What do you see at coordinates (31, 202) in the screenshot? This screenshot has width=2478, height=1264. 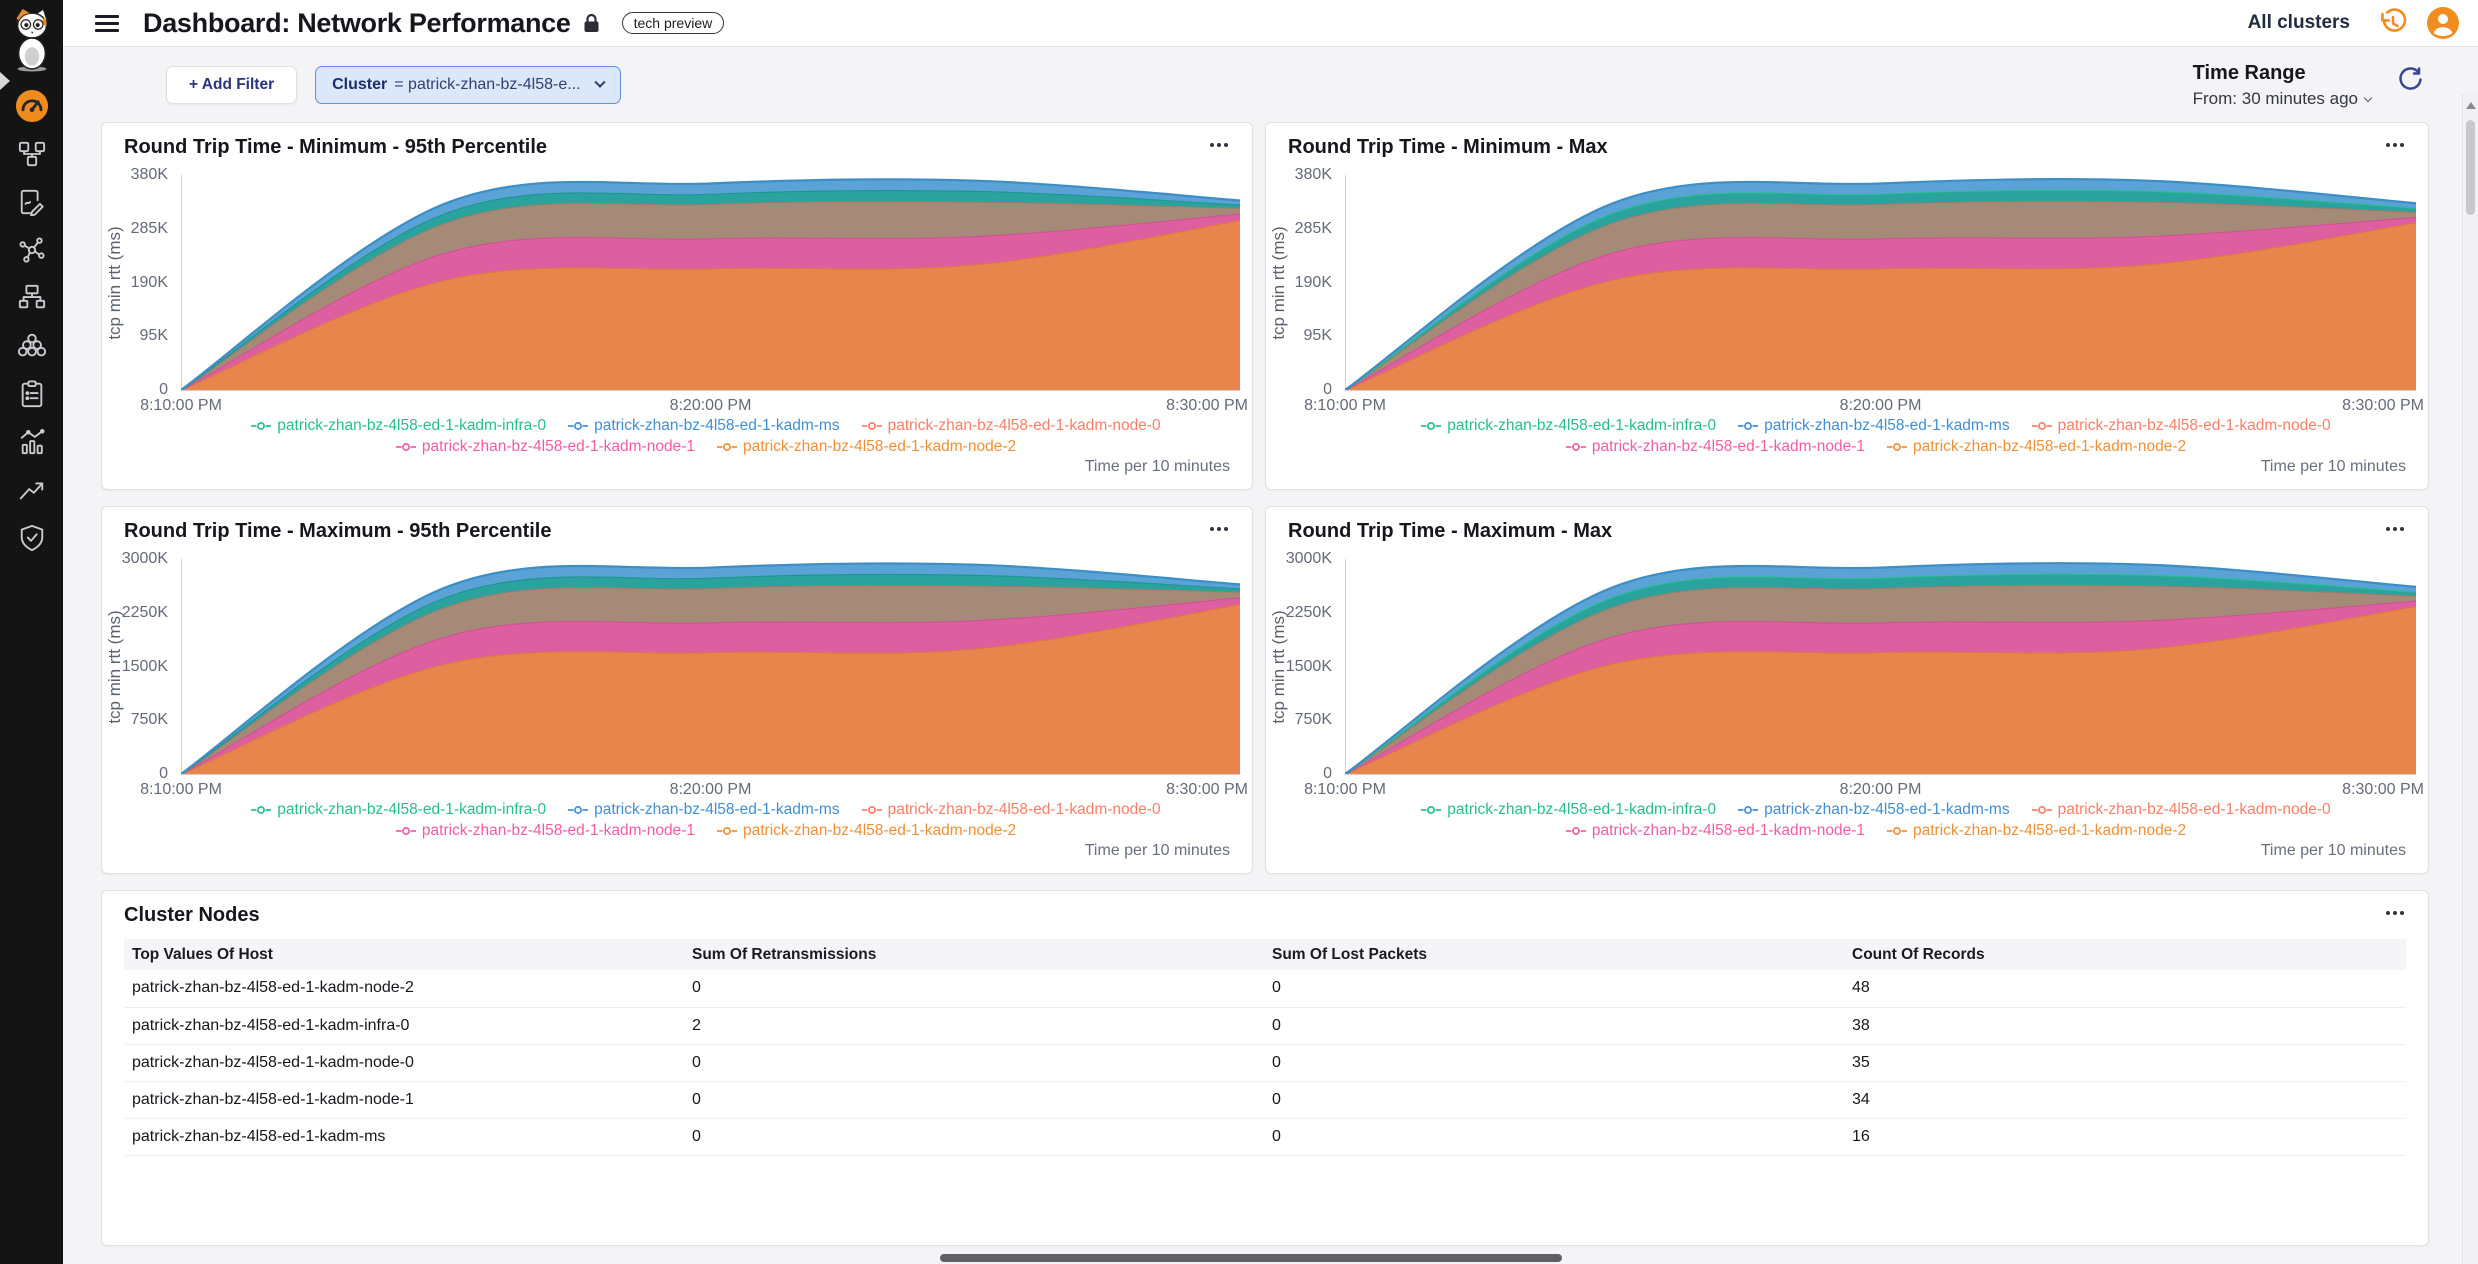 I see `sidebar-item-reports` at bounding box center [31, 202].